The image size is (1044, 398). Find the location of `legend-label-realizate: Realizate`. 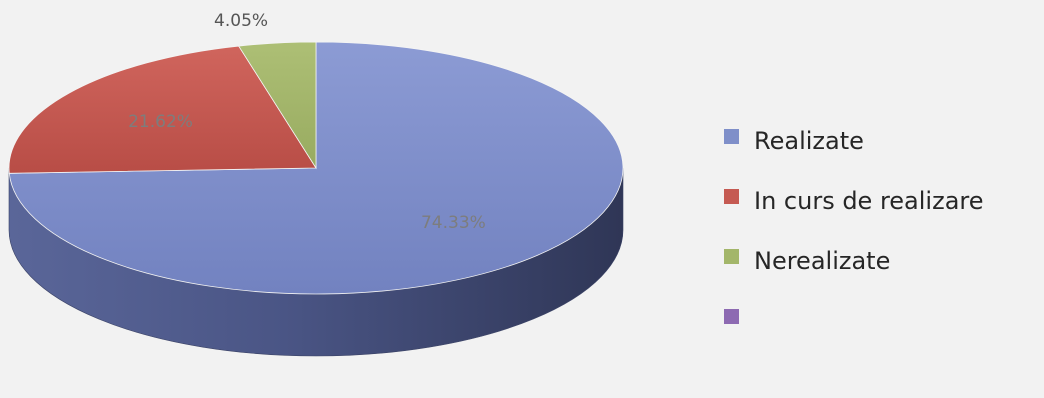

legend-label-realizate: Realizate is located at coordinates (809, 141).